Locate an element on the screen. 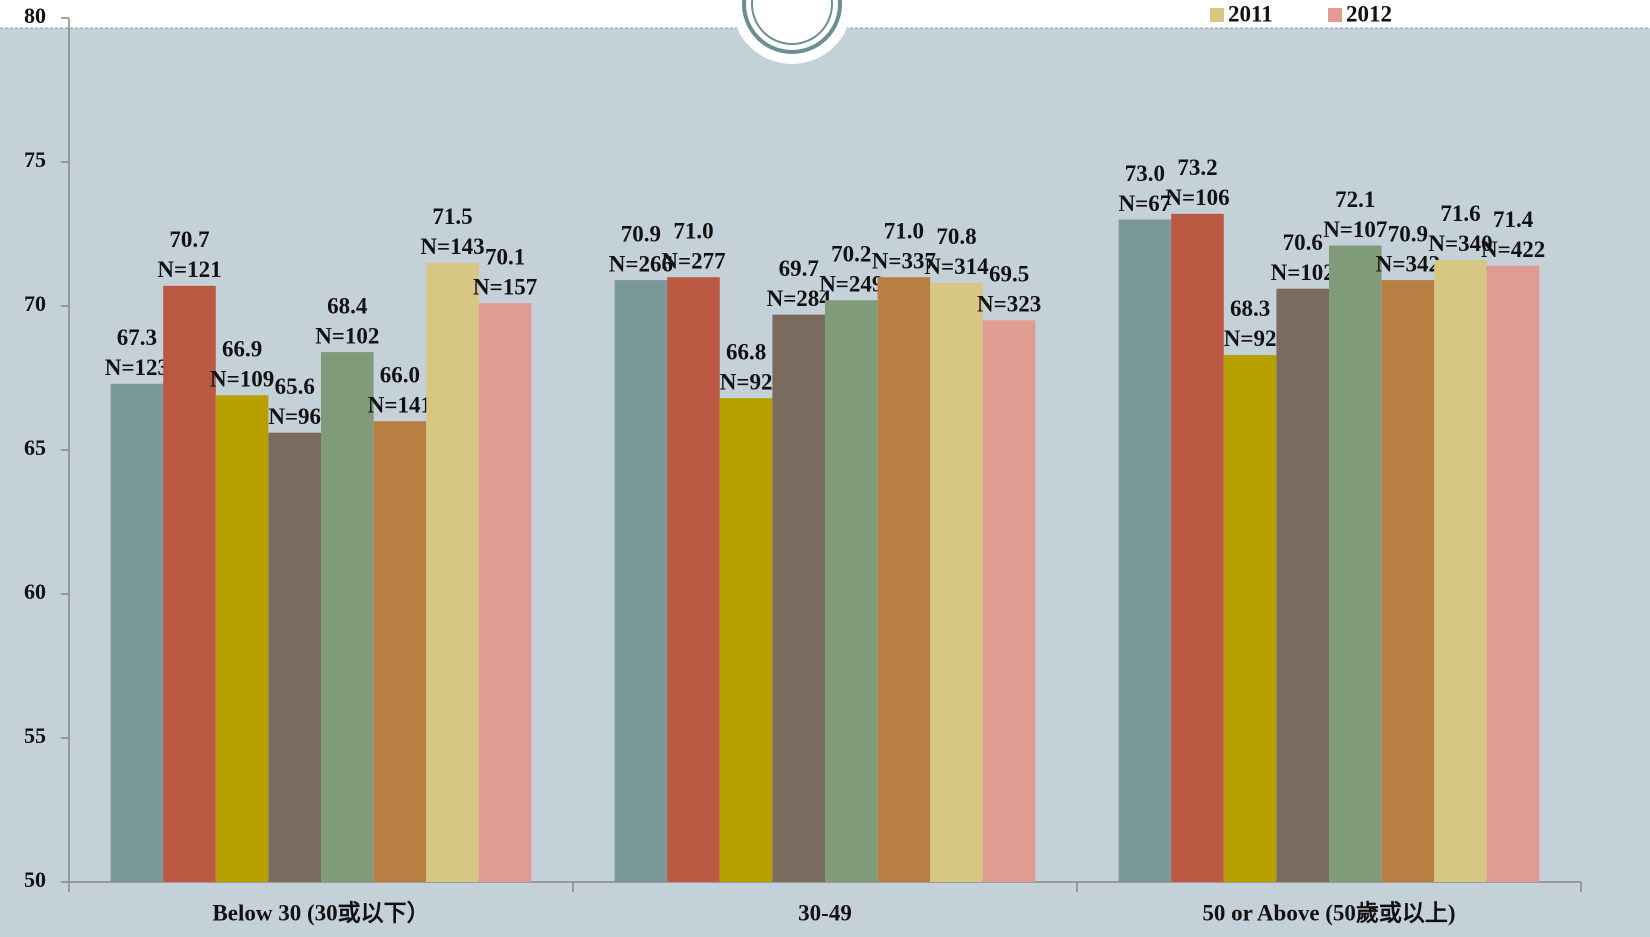 This screenshot has width=1650, height=937. n-label: N=123 is located at coordinates (137, 367).